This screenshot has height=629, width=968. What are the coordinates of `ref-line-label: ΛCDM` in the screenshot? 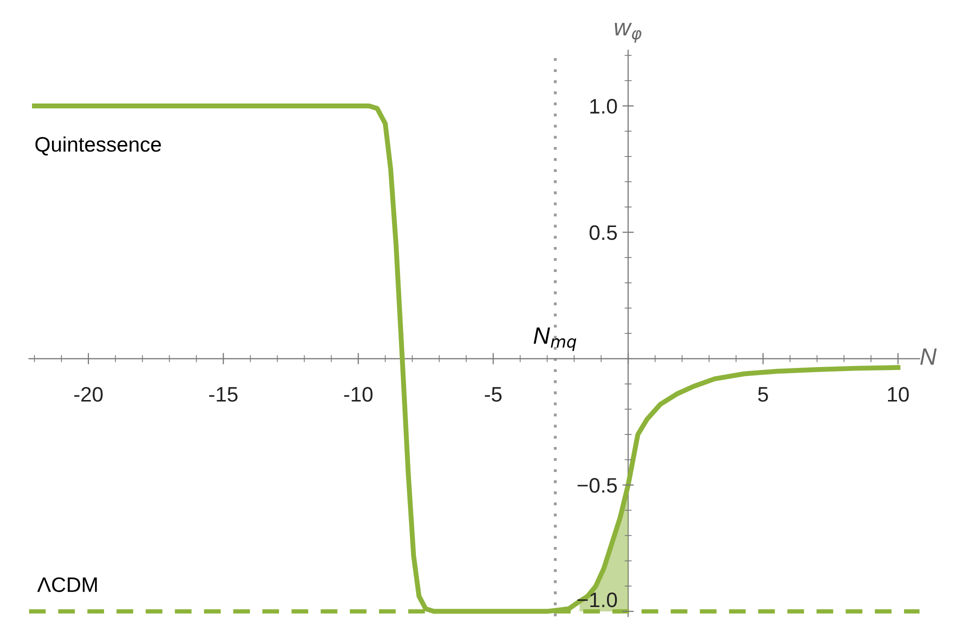 It's located at (67, 584).